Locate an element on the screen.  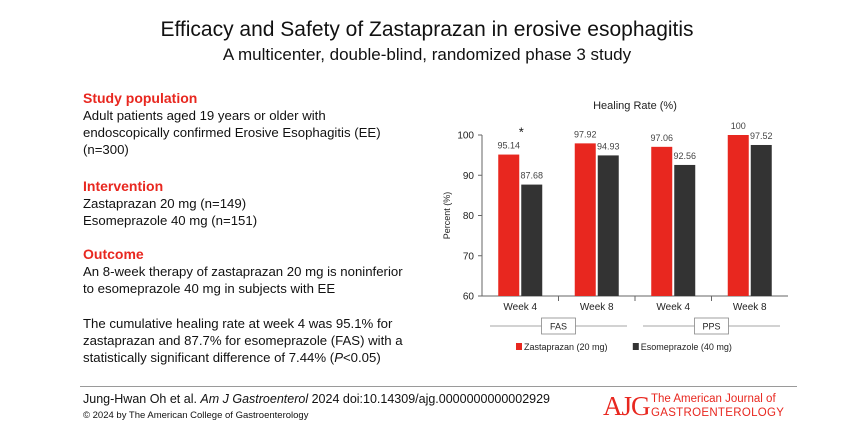
journal-name-line1: The American Journal of is located at coordinates (713, 399).